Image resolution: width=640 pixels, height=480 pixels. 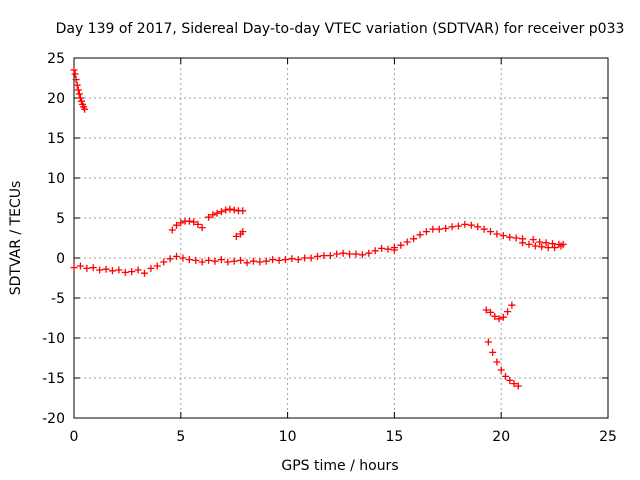 I want to click on x-tick-label: 5, so click(x=180, y=437).